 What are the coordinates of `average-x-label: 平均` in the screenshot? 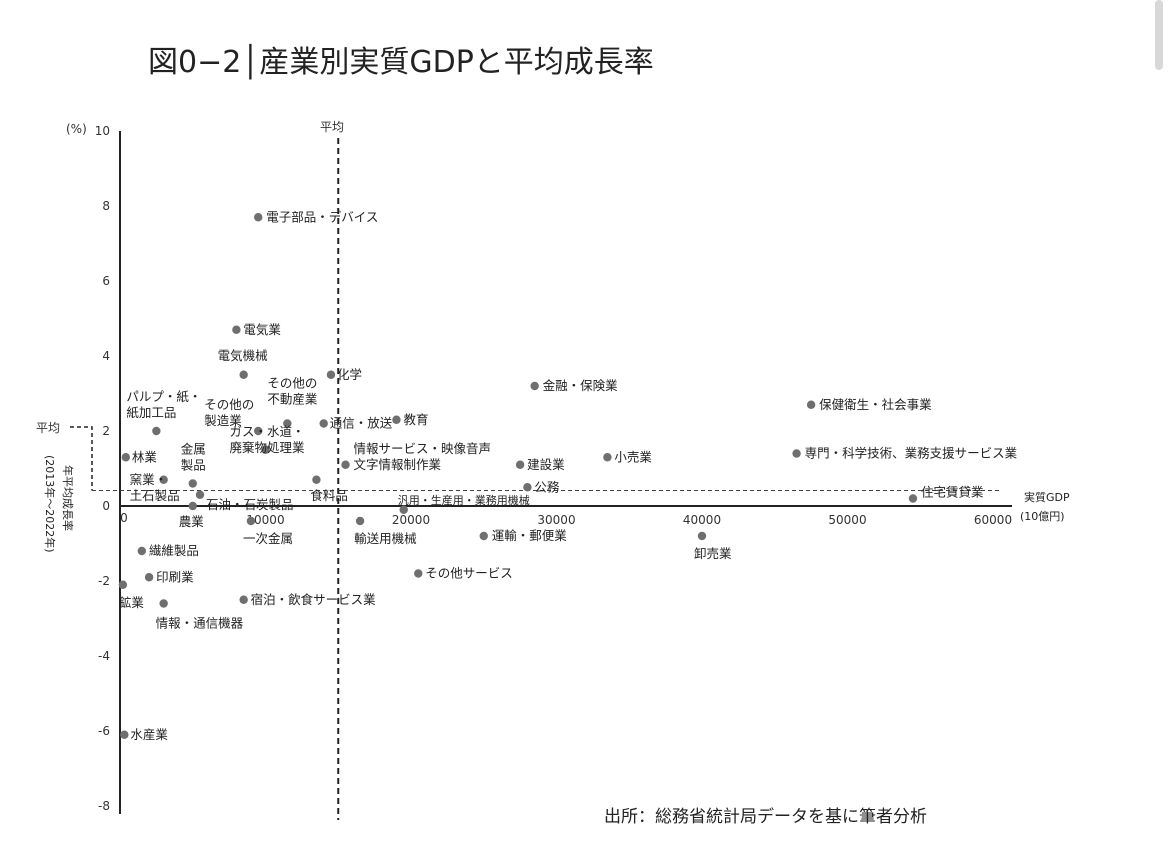 It's located at (332, 127).